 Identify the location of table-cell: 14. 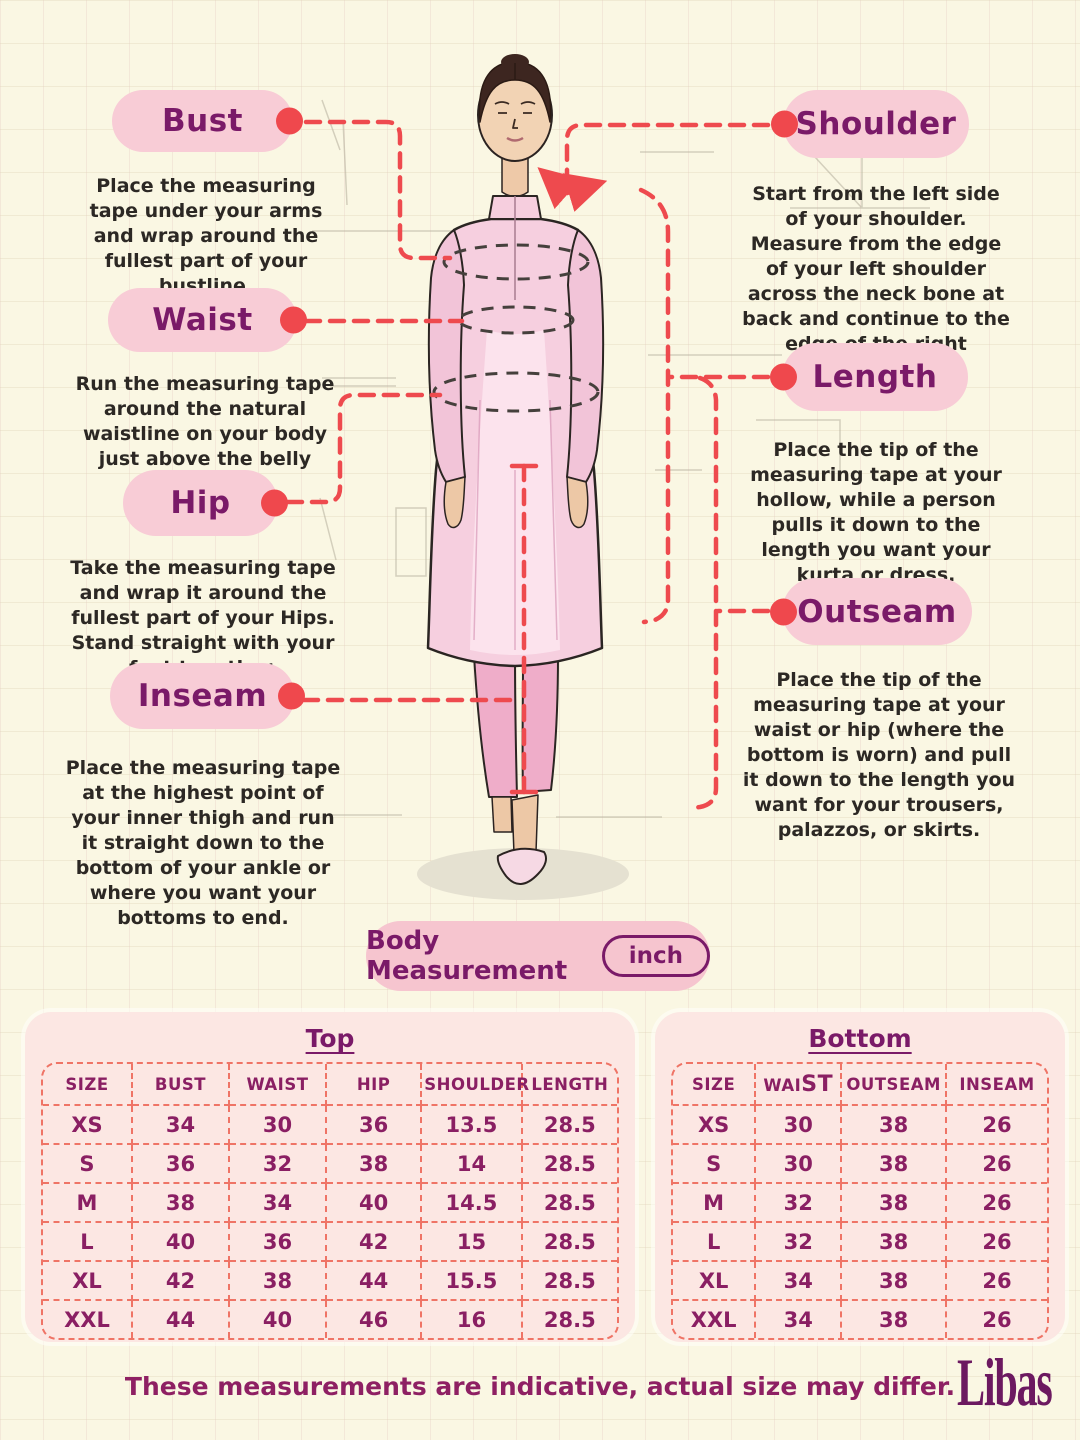
(472, 1164).